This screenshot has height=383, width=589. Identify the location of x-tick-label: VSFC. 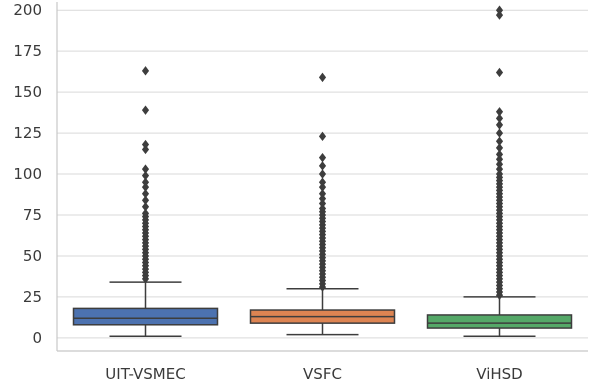
(322, 374).